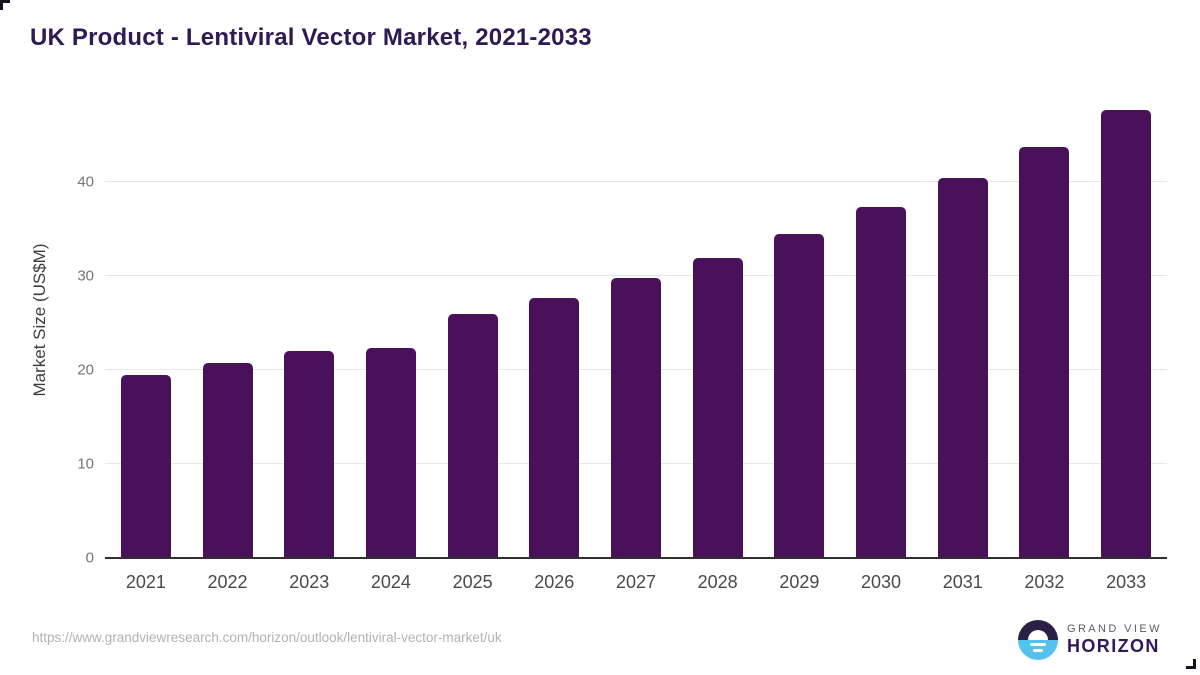 The image size is (1200, 675). I want to click on corner-mark-bottom-right, so click(1191, 664).